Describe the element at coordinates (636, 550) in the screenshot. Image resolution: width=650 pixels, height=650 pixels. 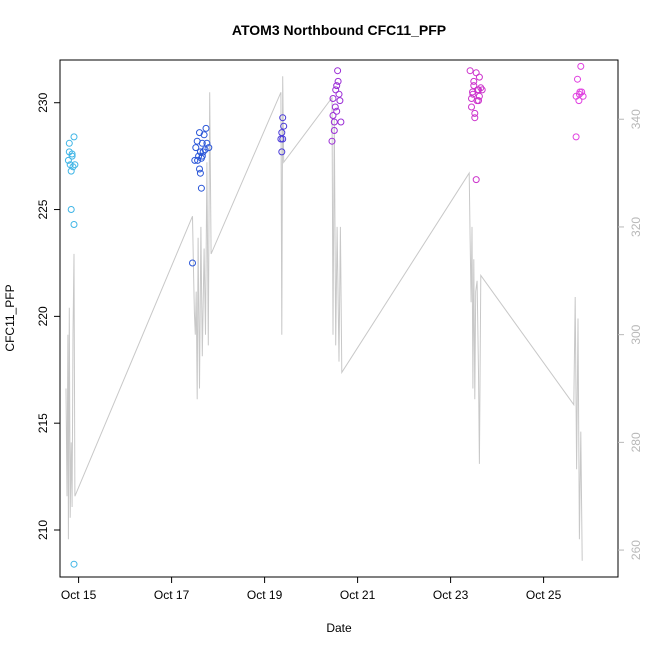
I see `y2-tick-label: 260` at that location.